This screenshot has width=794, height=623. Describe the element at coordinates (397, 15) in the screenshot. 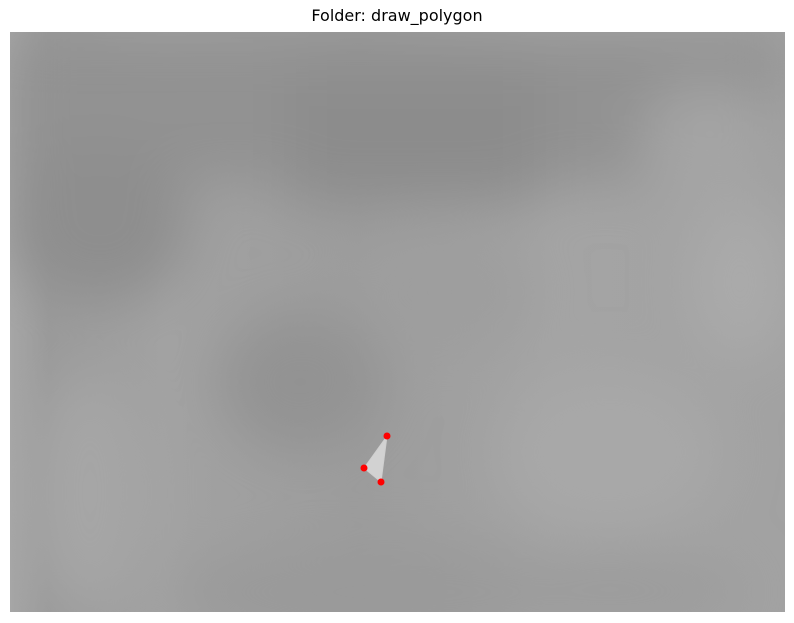

I see `folder-title: Folder: draw_polygon` at that location.